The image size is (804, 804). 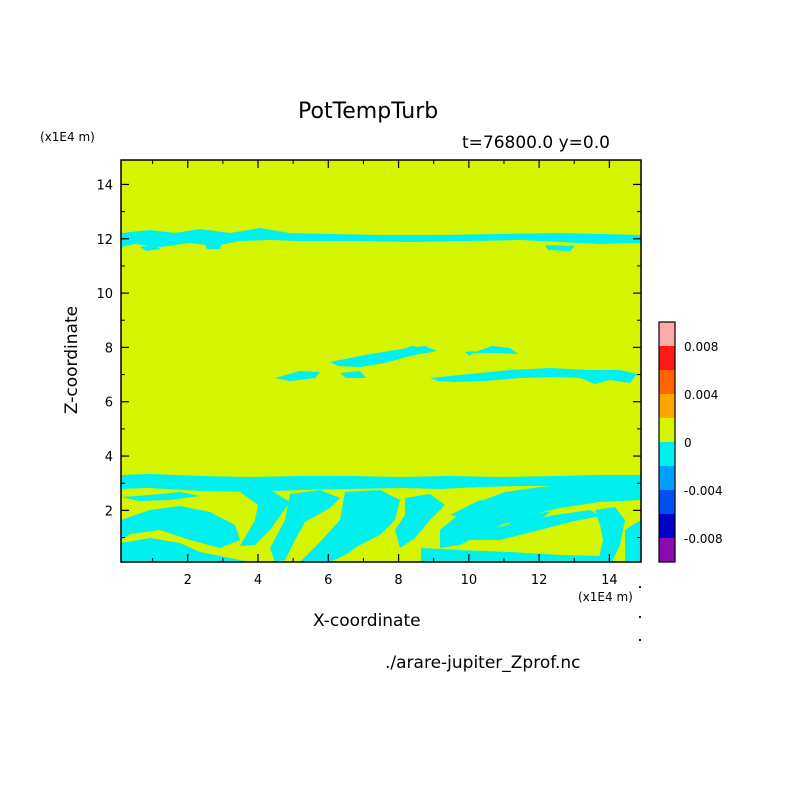 What do you see at coordinates (258, 580) in the screenshot?
I see `x-tick-label-4: 4` at bounding box center [258, 580].